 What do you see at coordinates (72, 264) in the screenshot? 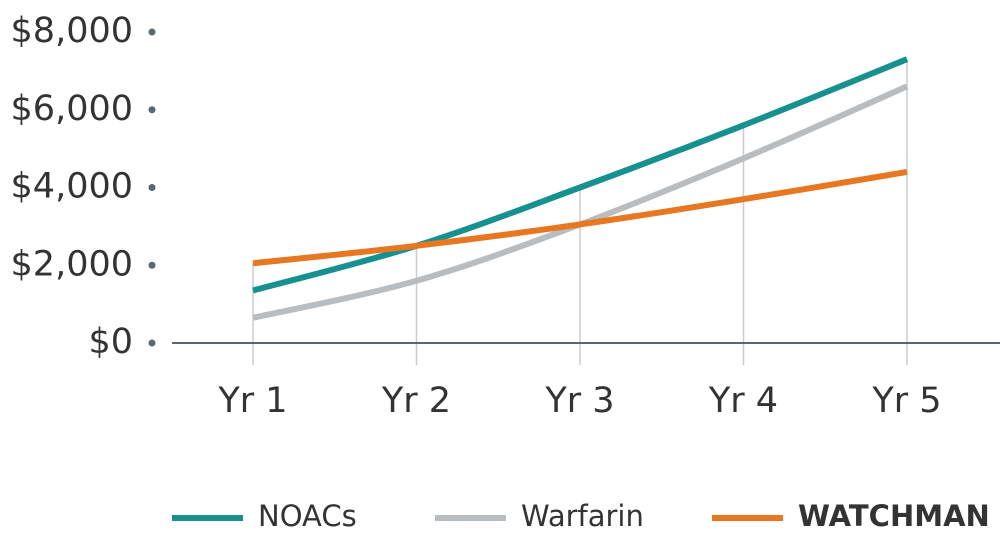
I see `y-tick-label: $2,000` at bounding box center [72, 264].